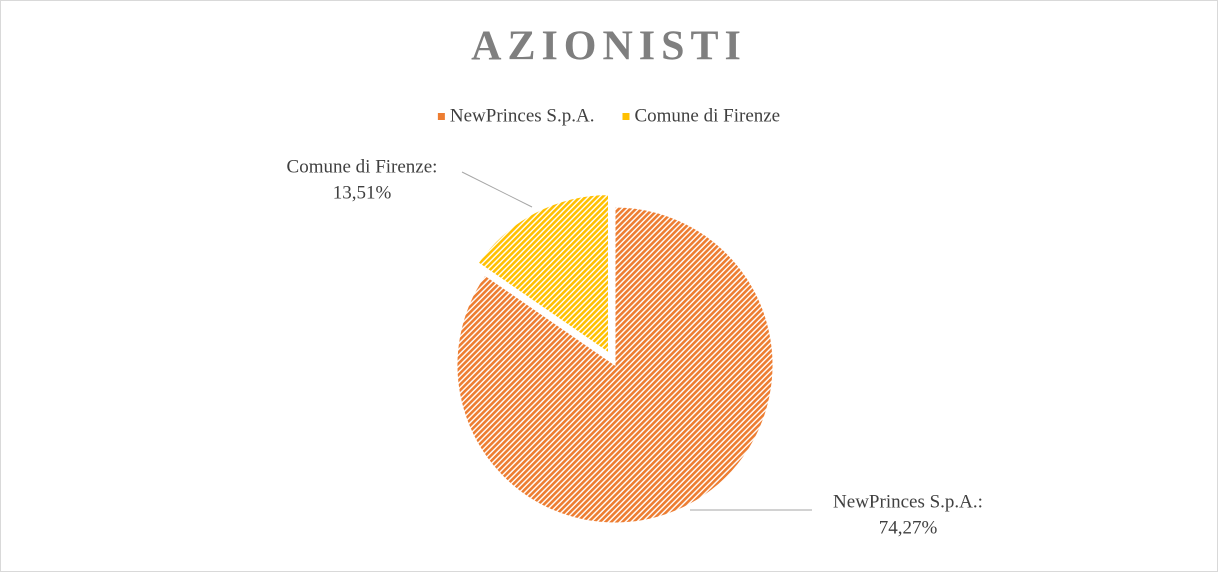 This screenshot has width=1218, height=572. Describe the element at coordinates (609, 47) in the screenshot. I see `chart-title: AZIONISTI` at that location.